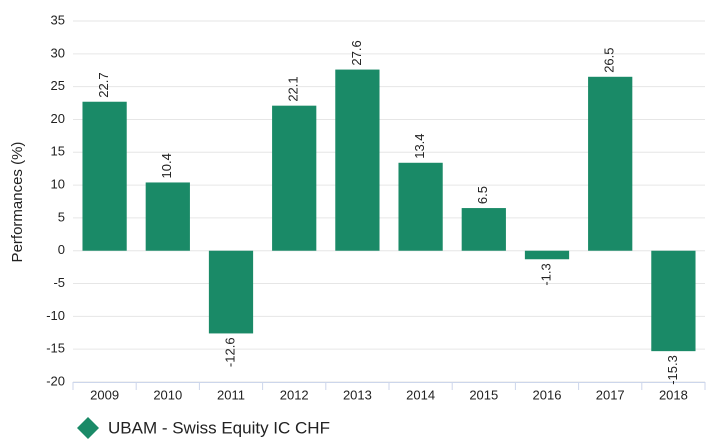 This screenshot has width=709, height=440. What do you see at coordinates (610, 394) in the screenshot?
I see `x-tick-label: 2017` at bounding box center [610, 394].